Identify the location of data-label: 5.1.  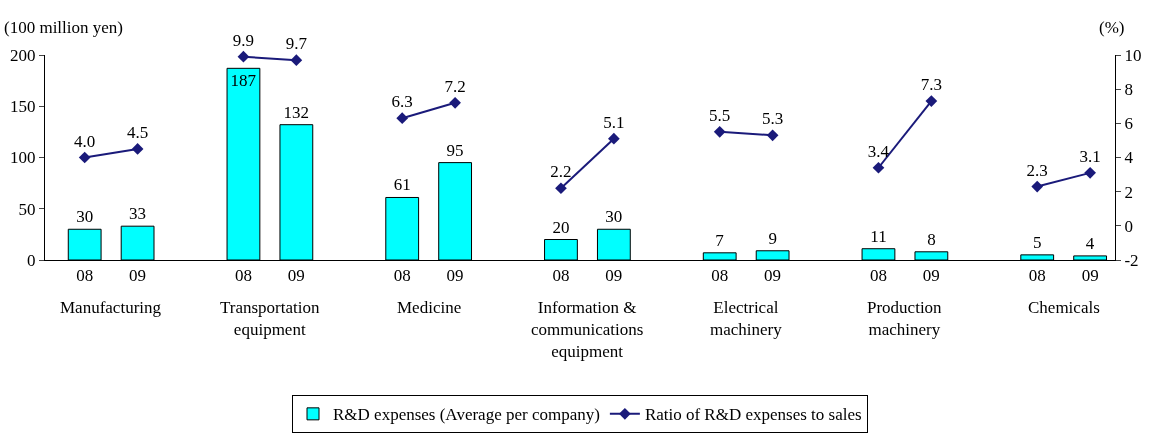
(614, 122).